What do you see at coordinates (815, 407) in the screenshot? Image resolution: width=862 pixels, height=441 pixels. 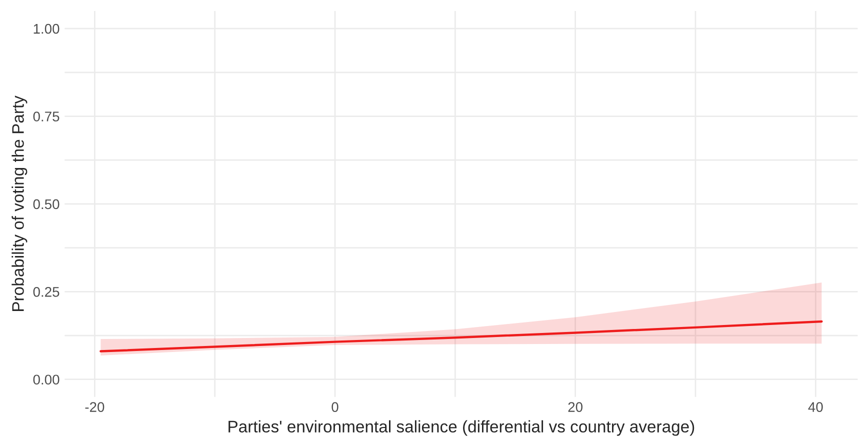 I see `x-tick-label: 40` at bounding box center [815, 407].